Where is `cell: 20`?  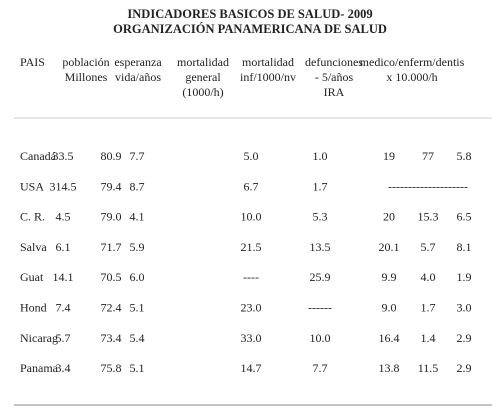 cell: 20 is located at coordinates (389, 217).